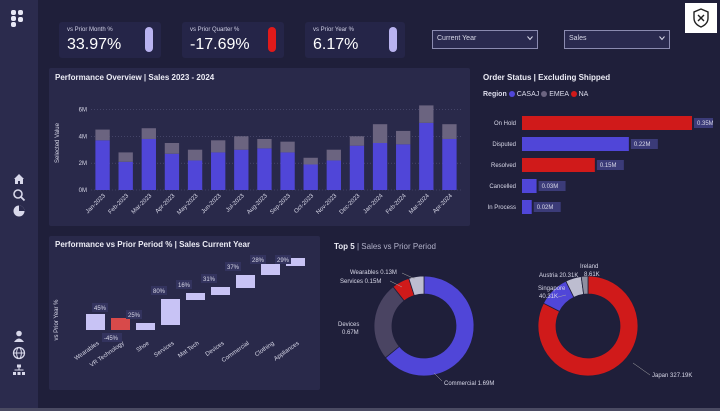  I want to click on close-button, so click(701, 18).